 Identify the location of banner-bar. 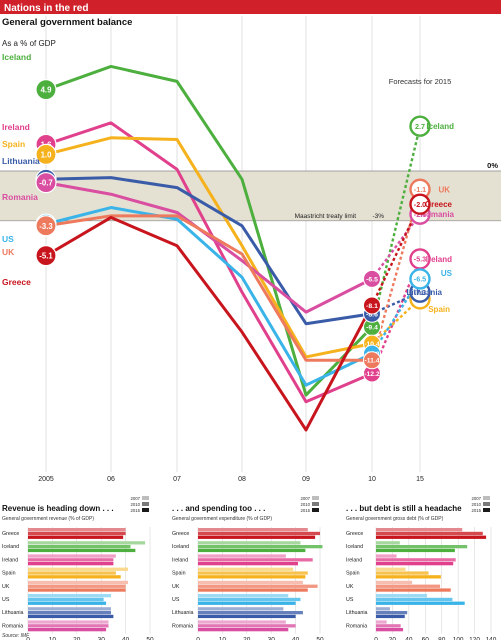
(250, 7).